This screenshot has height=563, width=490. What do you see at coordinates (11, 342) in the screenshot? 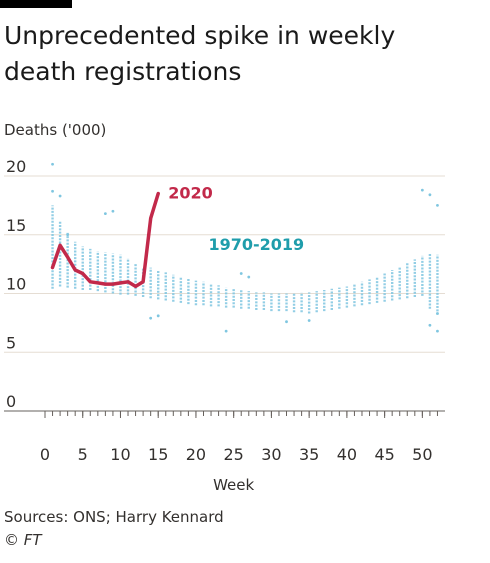
I see `y-tick-label: 5` at bounding box center [11, 342].